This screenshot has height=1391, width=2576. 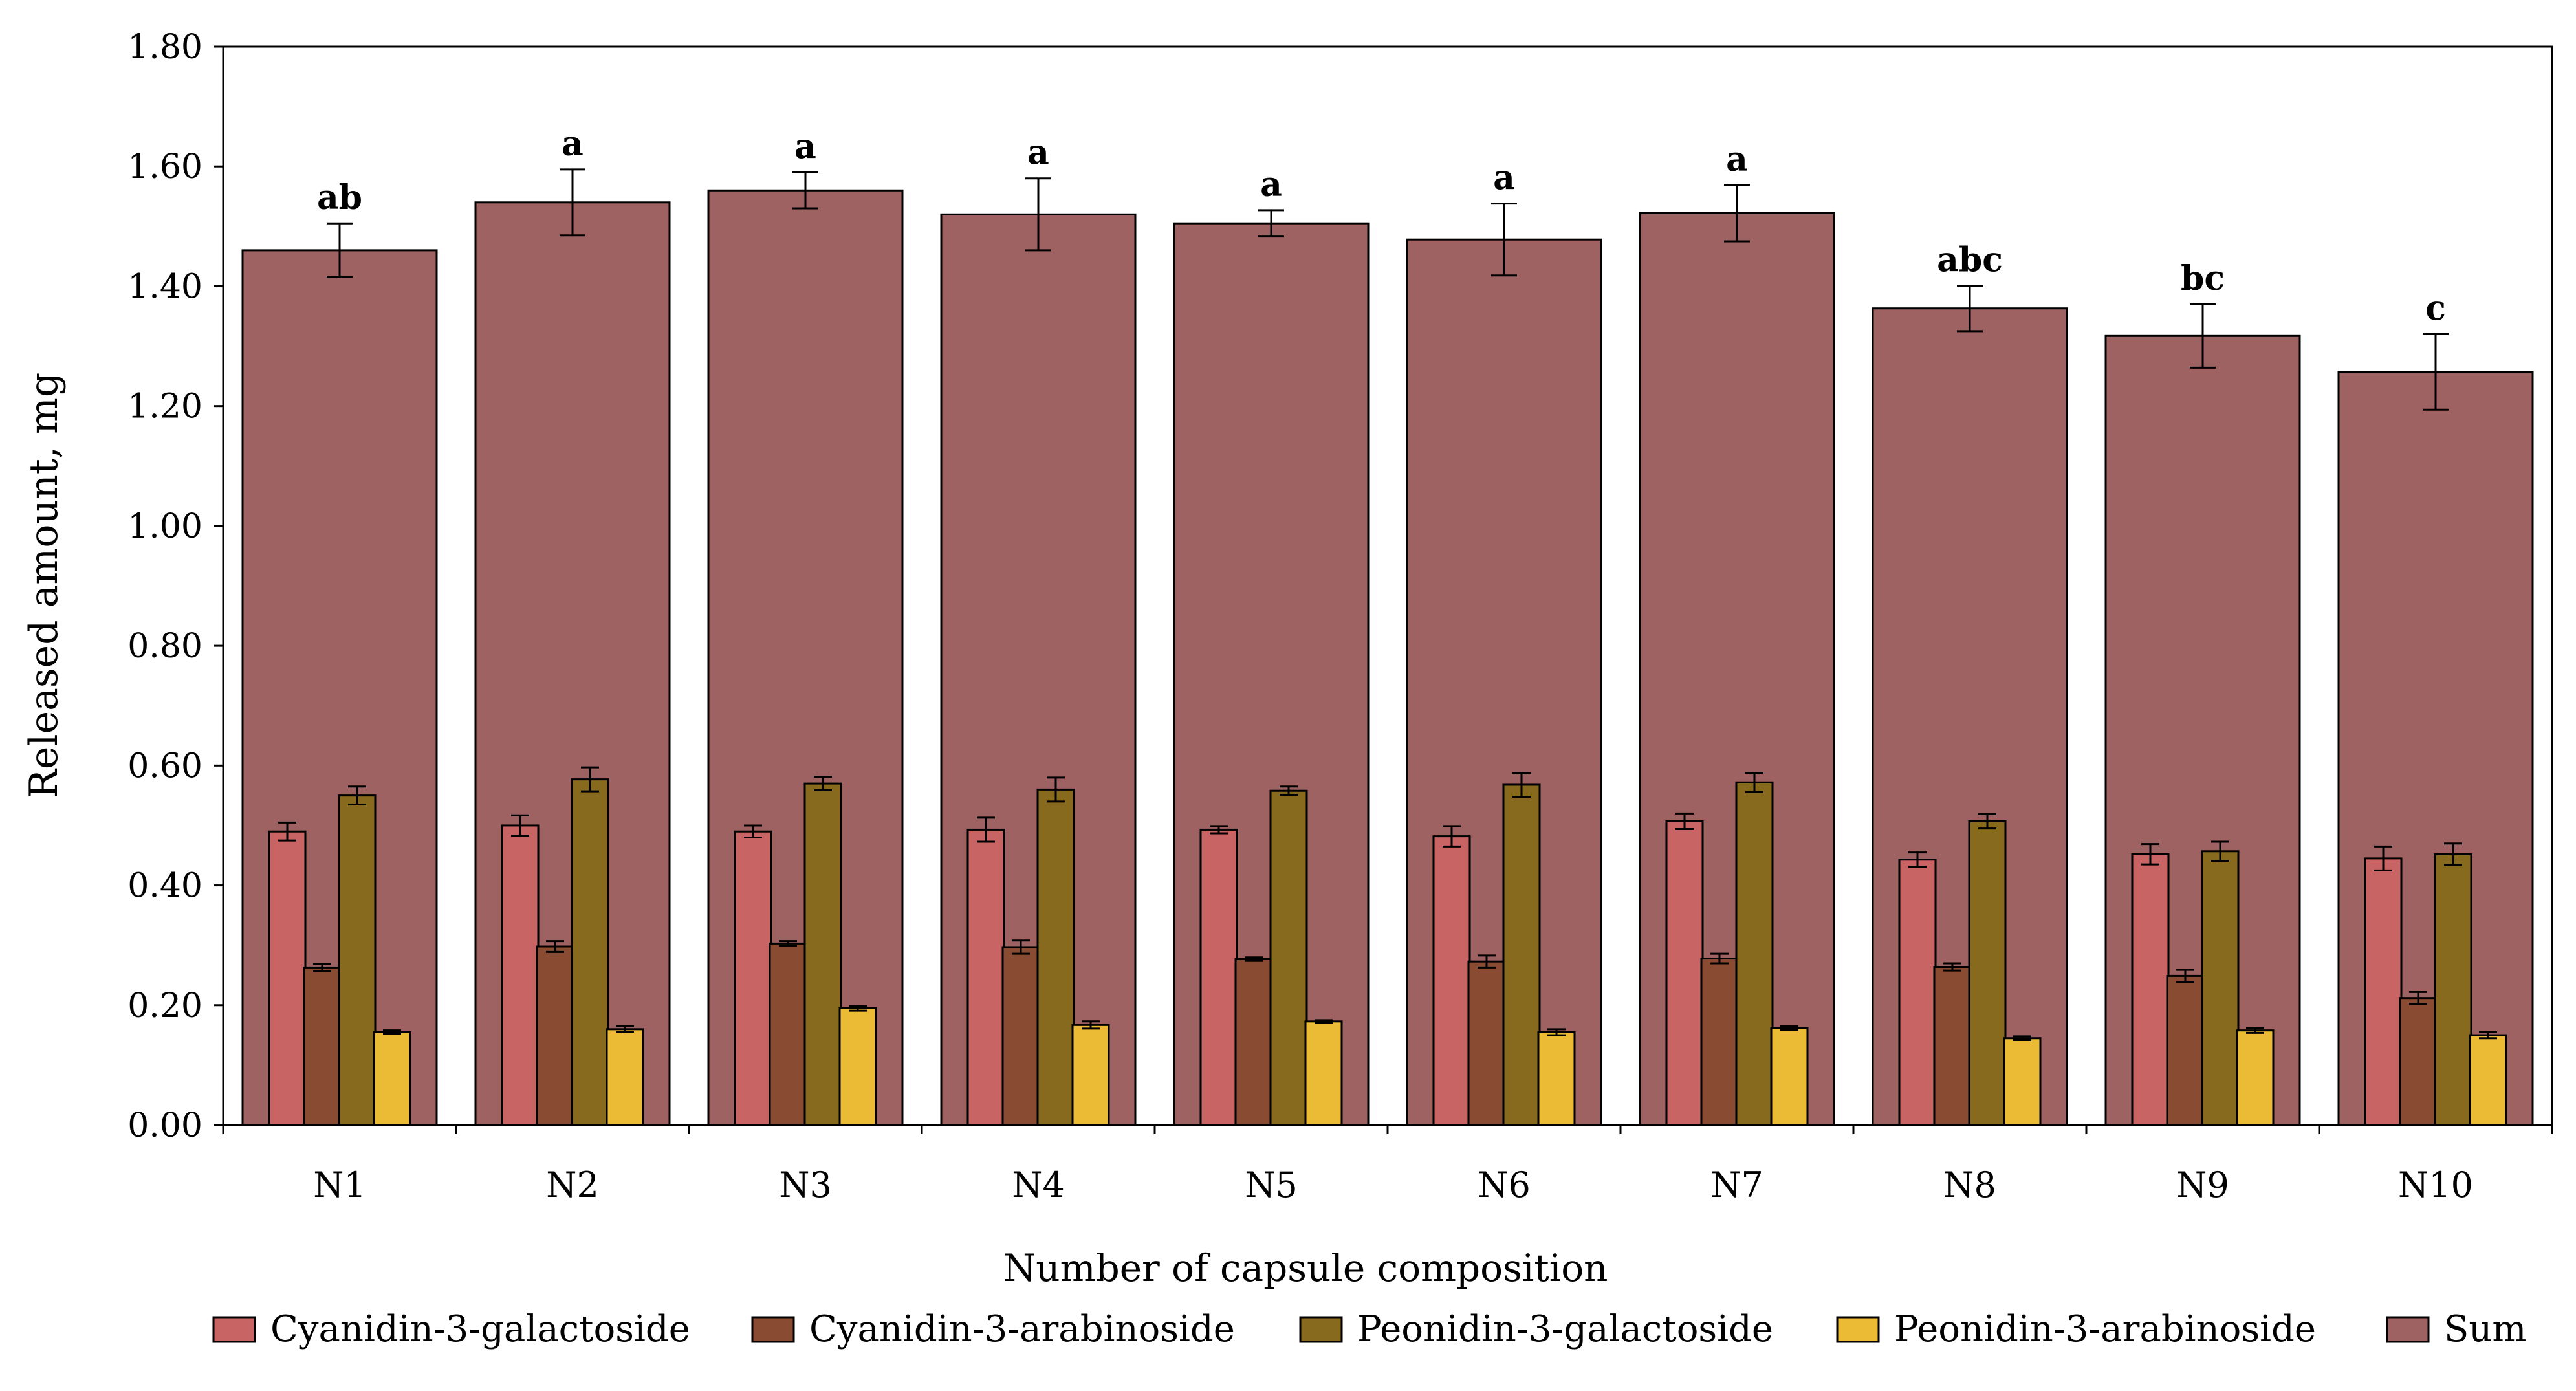 I want to click on x-tick-label: N7, so click(x=1736, y=1185).